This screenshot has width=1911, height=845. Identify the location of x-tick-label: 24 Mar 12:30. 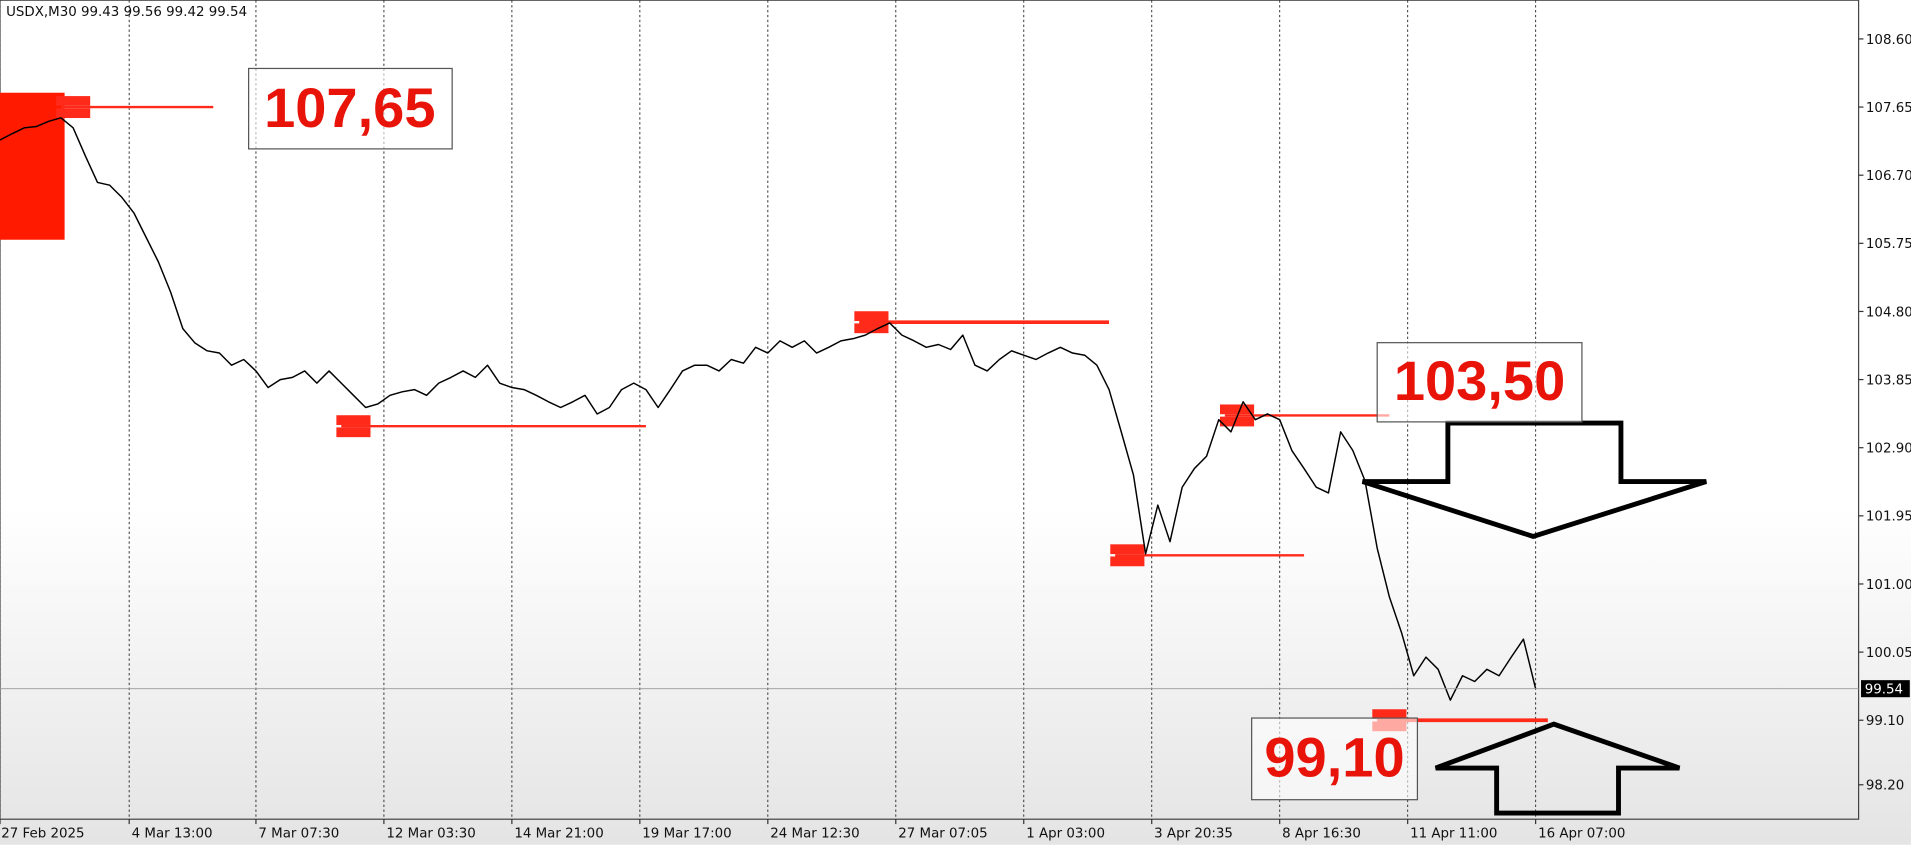
(814, 833).